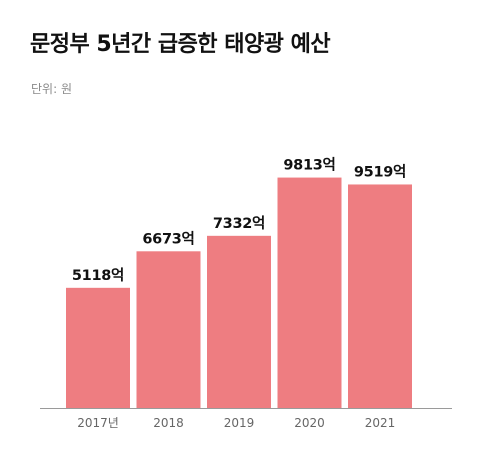  I want to click on tick-label-2017년: 2017년, so click(98, 423).